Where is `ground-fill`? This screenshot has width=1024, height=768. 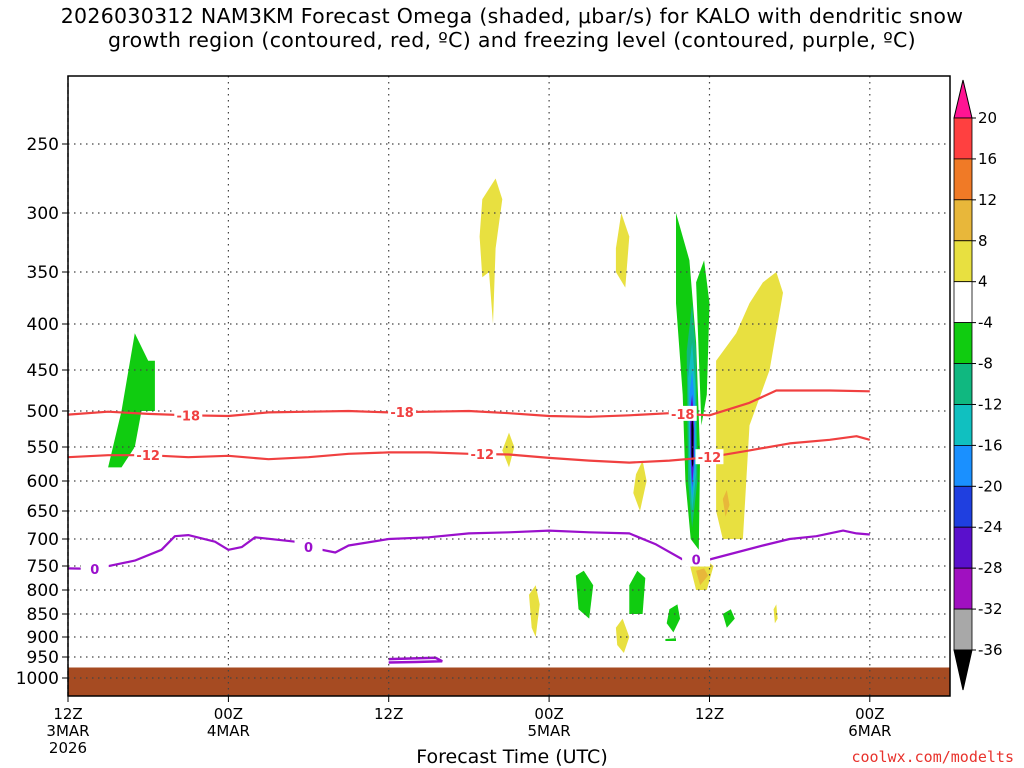 ground-fill is located at coordinates (509, 681).